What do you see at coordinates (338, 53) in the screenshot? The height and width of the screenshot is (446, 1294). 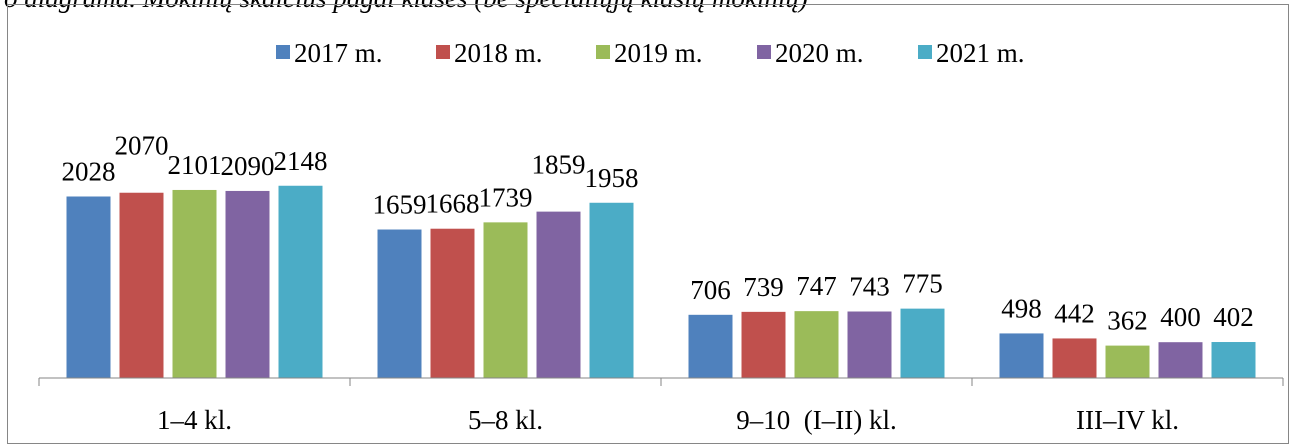 I see `legend-label: 2017 m.` at bounding box center [338, 53].